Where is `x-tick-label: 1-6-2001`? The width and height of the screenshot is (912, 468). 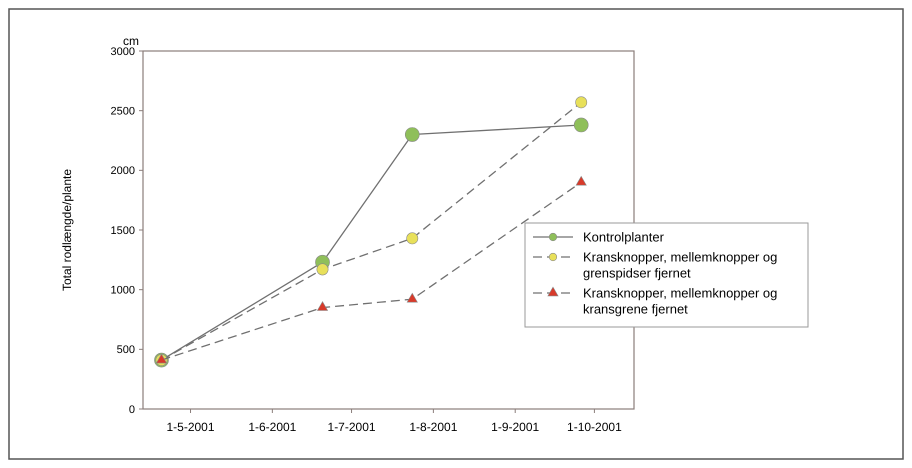
x-tick-label: 1-6-2001 is located at coordinates (272, 427).